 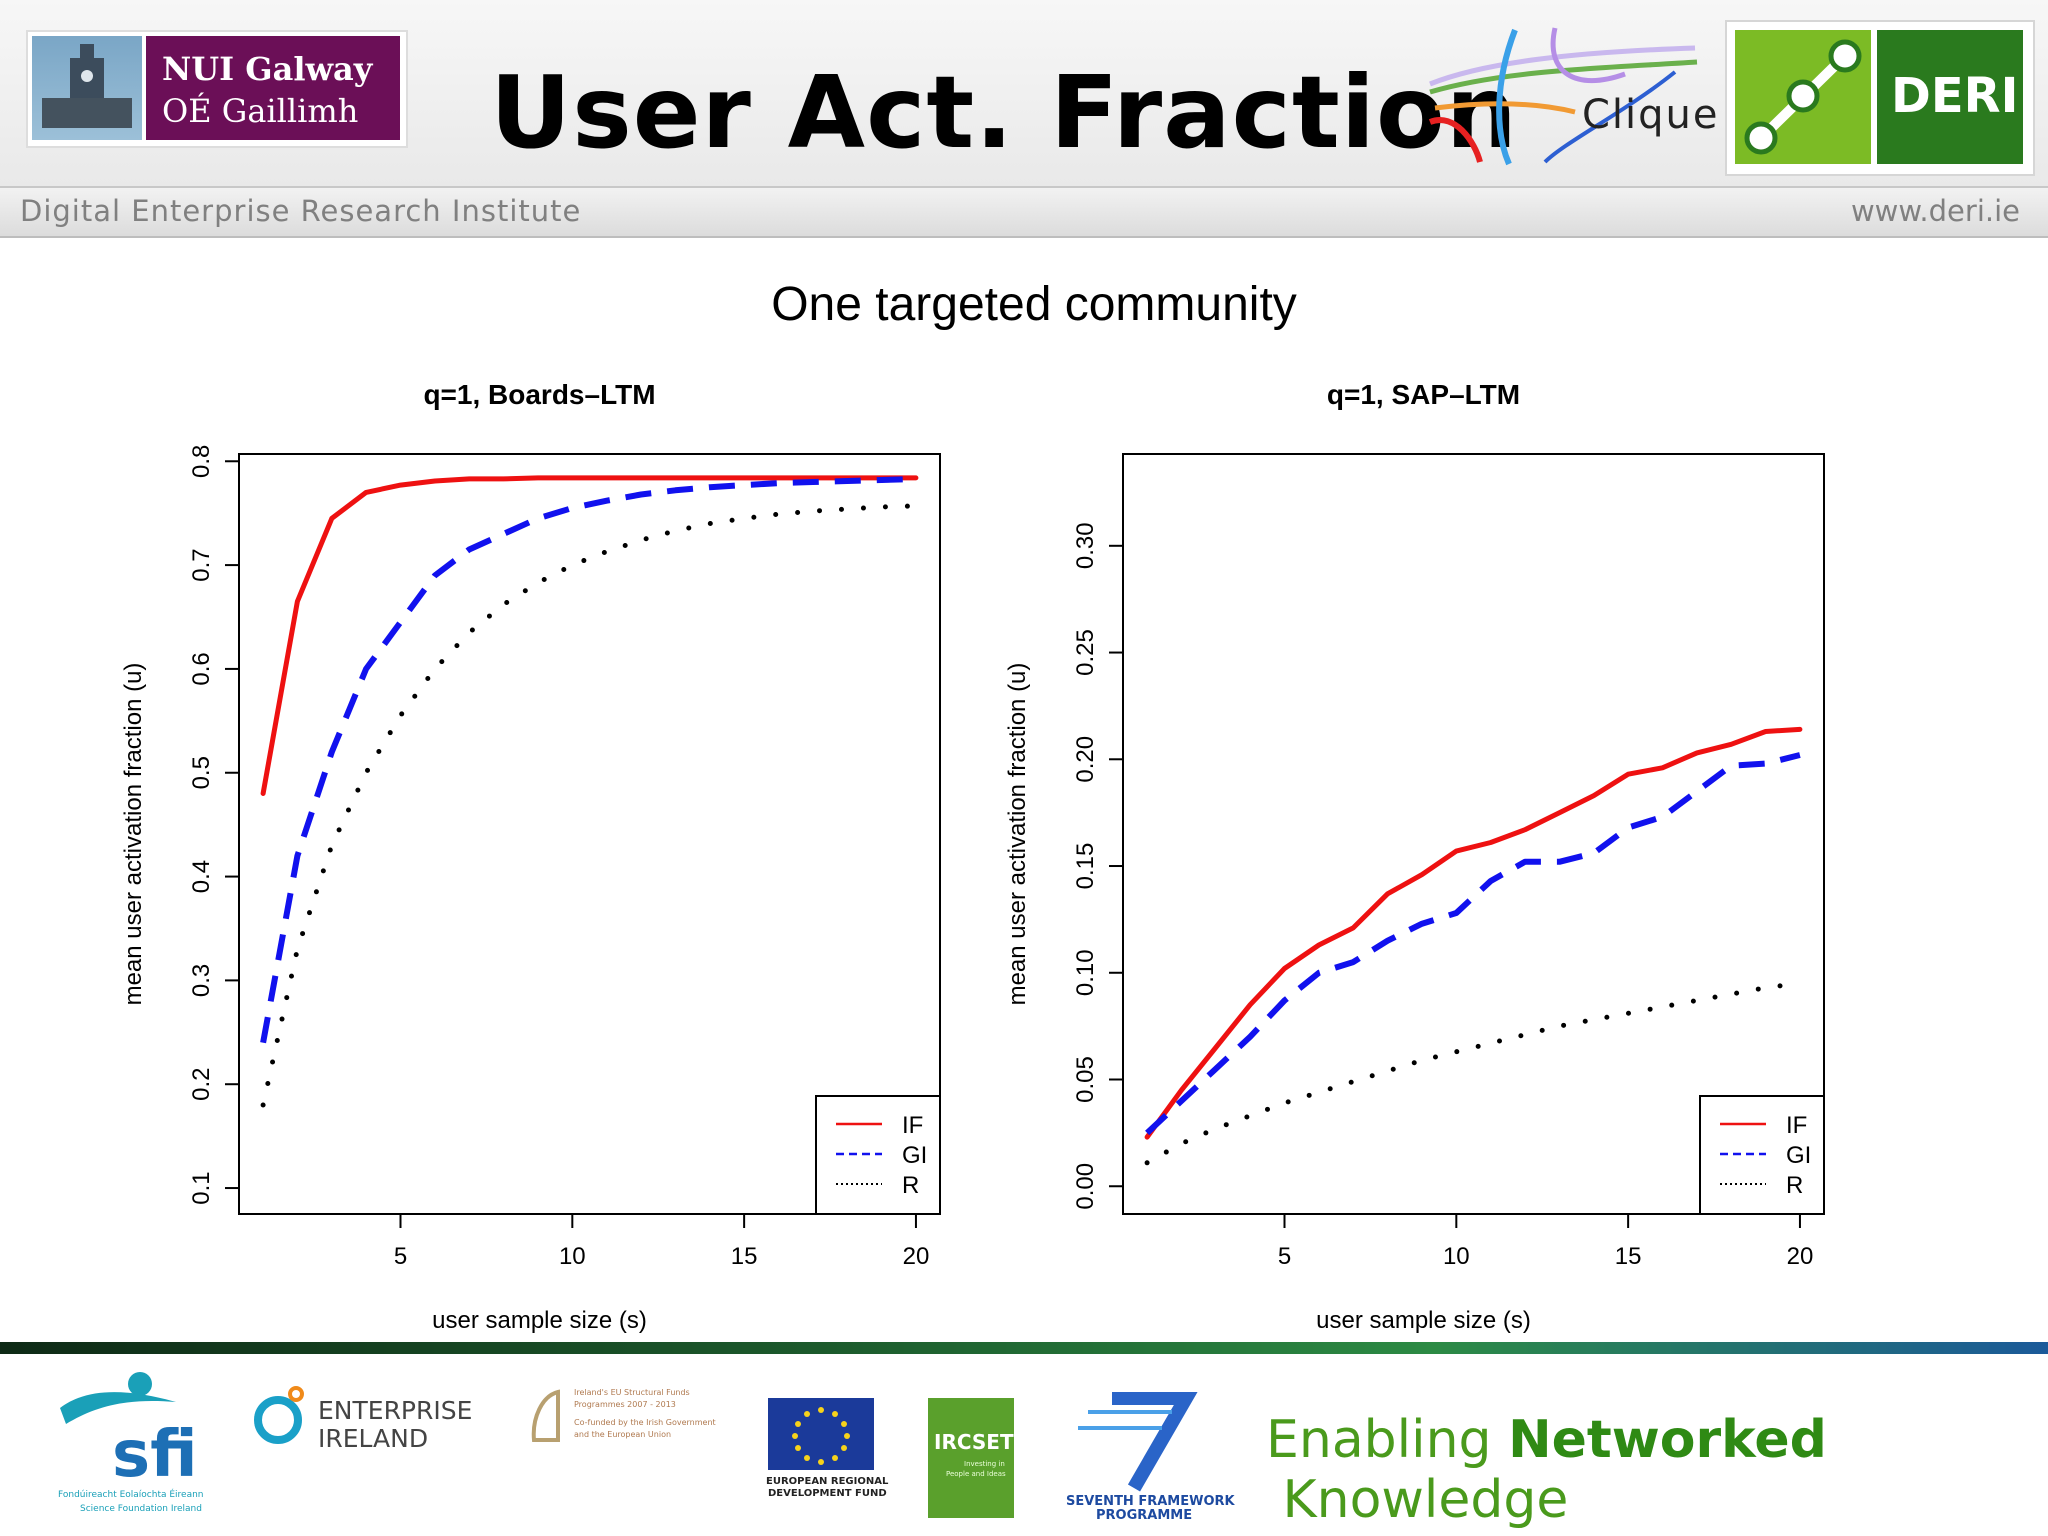 What do you see at coordinates (373, 1438) in the screenshot?
I see `ireland-word: IRELAND` at bounding box center [373, 1438].